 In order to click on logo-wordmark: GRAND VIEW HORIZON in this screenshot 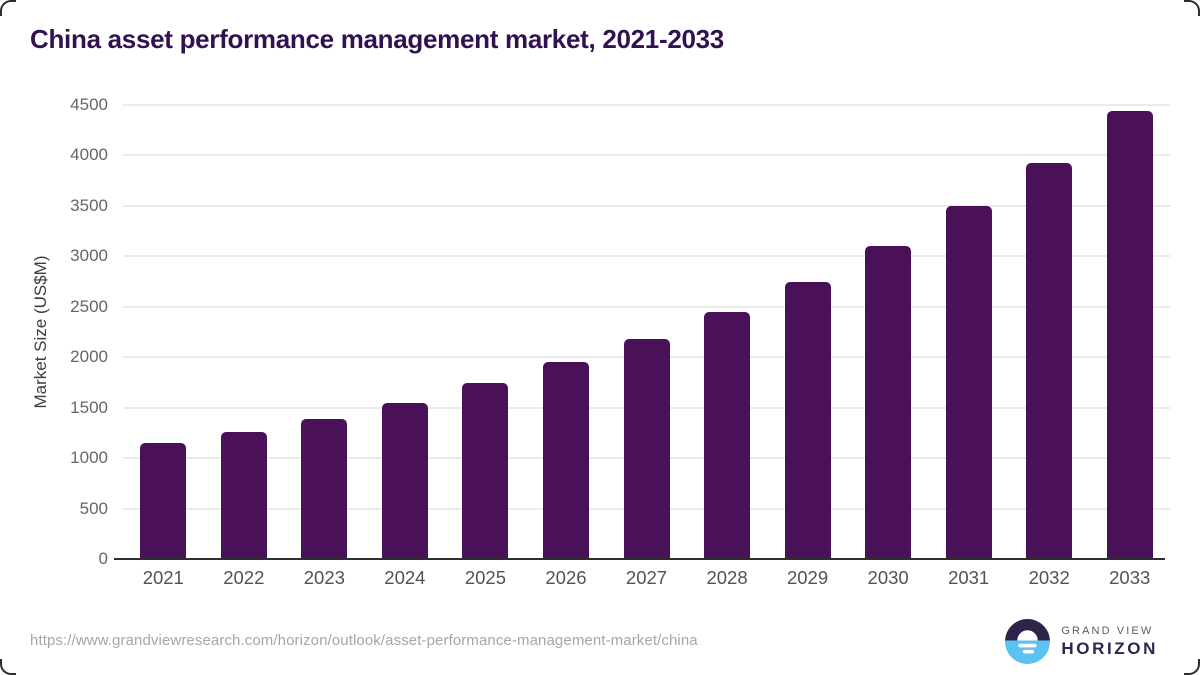, I will do `click(1109, 642)`.